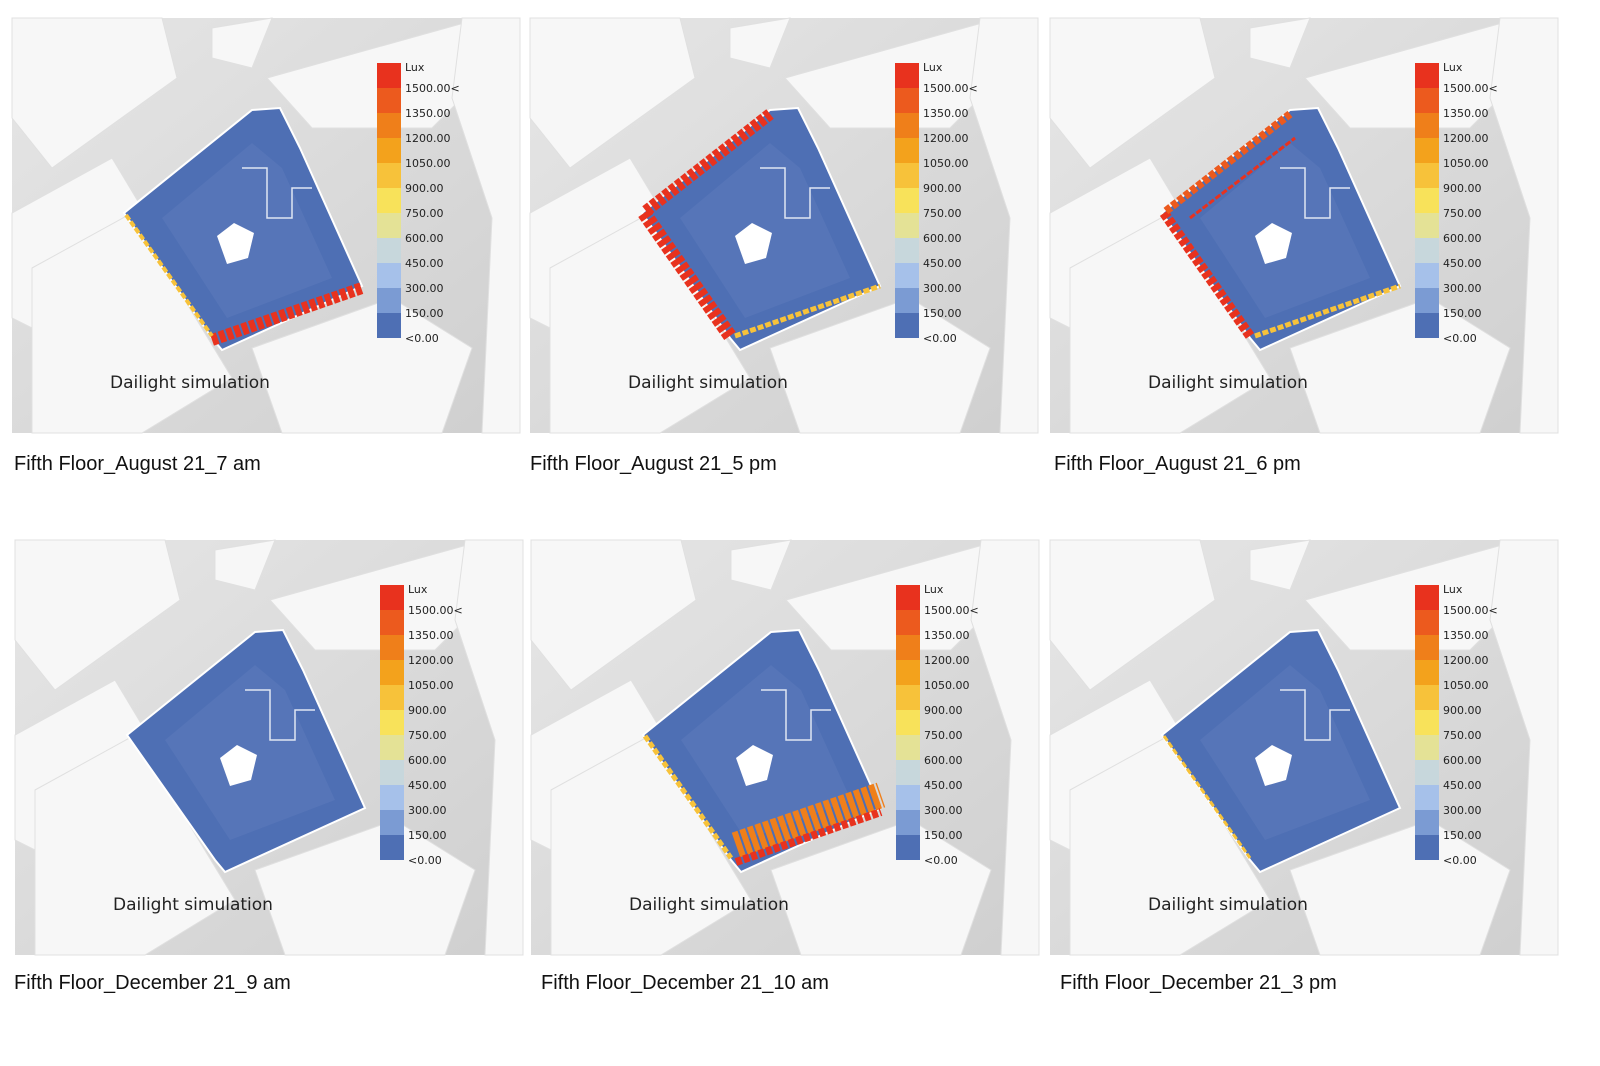 The image size is (1600, 1066). What do you see at coordinates (685, 983) in the screenshot?
I see `panel-caption: Fifth Floor_December 21_10 am` at bounding box center [685, 983].